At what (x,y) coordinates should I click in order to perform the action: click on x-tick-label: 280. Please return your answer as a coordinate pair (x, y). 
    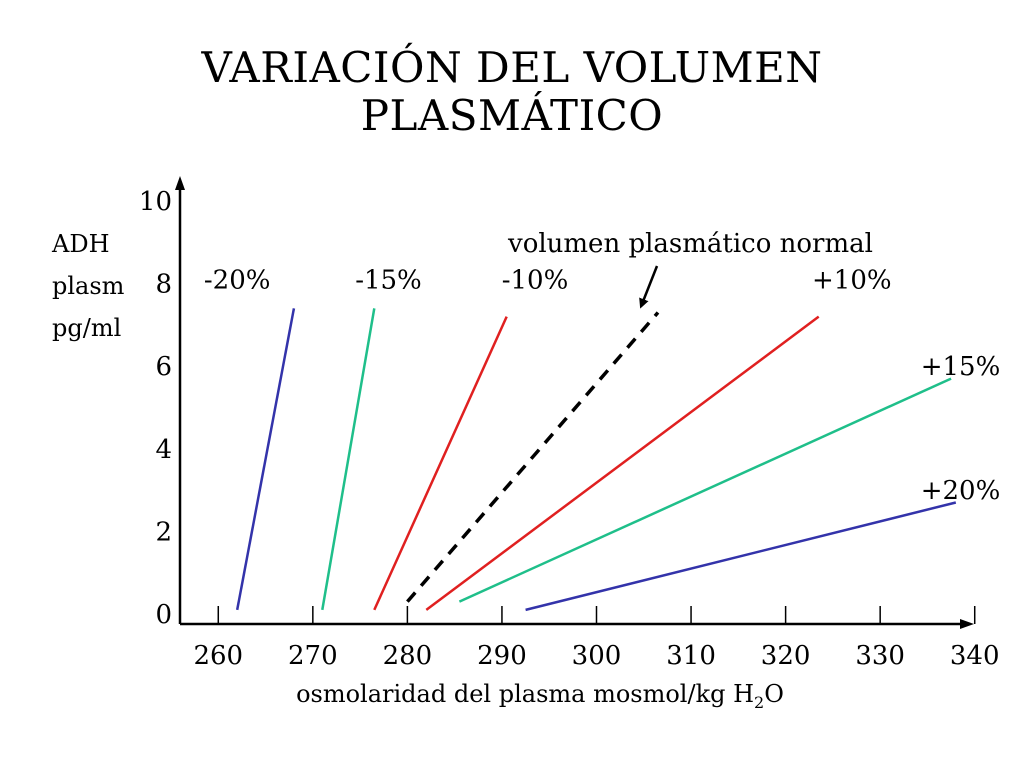
    Looking at the image, I should click on (408, 656).